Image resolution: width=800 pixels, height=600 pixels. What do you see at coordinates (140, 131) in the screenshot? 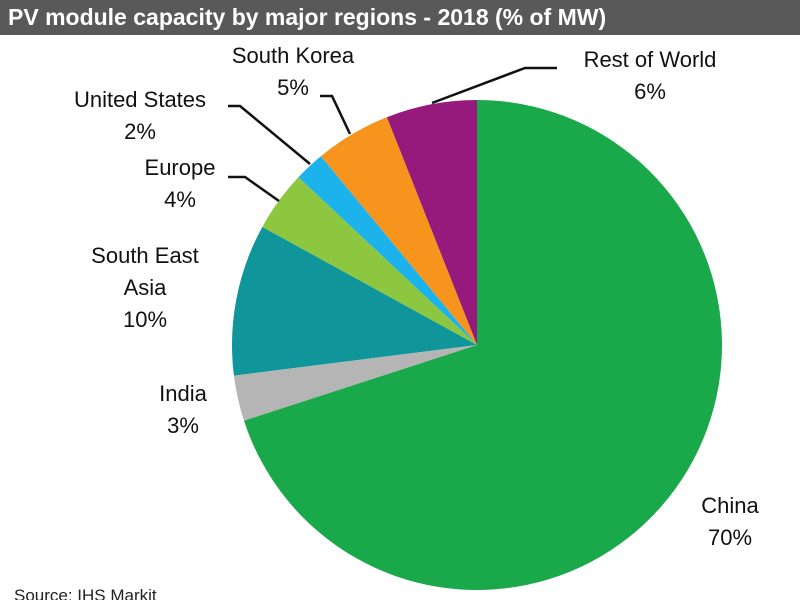
I see `value-label: 2%` at bounding box center [140, 131].